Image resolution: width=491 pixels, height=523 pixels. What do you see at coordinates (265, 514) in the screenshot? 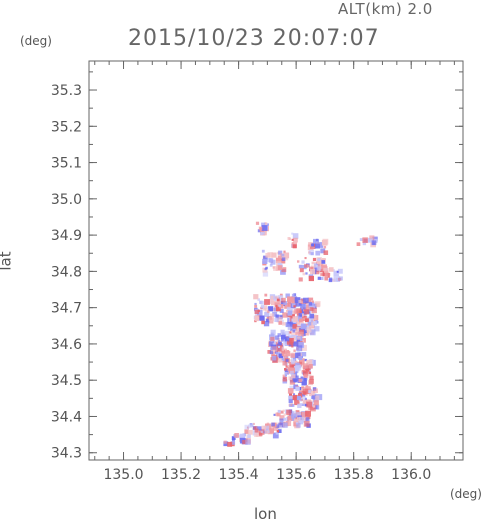
I see `x-axis-label: lon` at bounding box center [265, 514].